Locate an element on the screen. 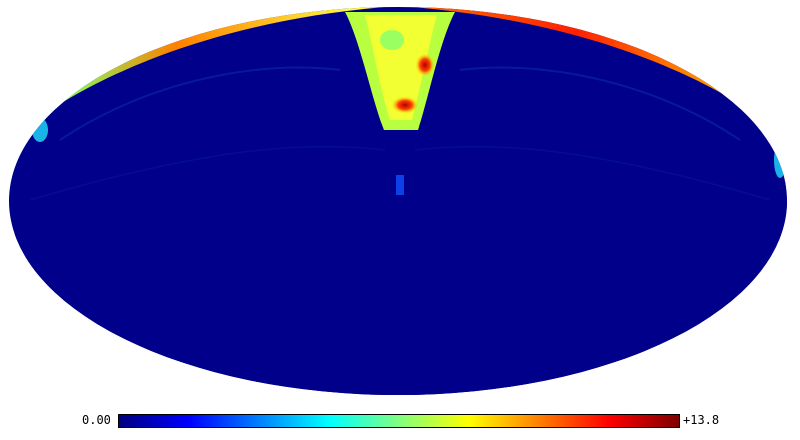 The image size is (800, 440). cool-patch is located at coordinates (392, 40).